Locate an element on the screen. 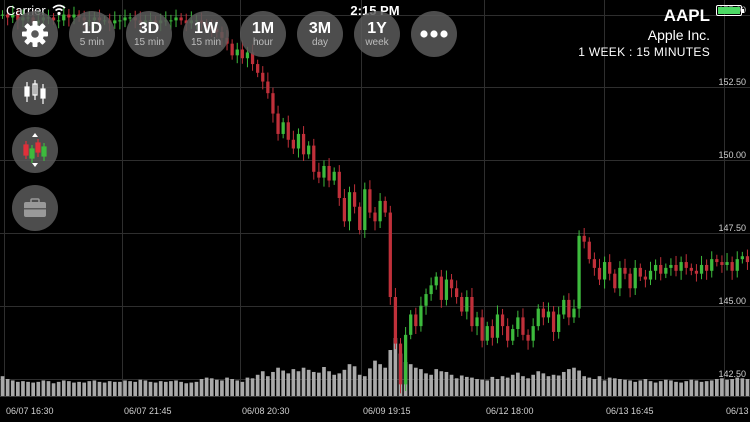 This screenshot has width=750, height=422. chart-type-button is located at coordinates (35, 92).